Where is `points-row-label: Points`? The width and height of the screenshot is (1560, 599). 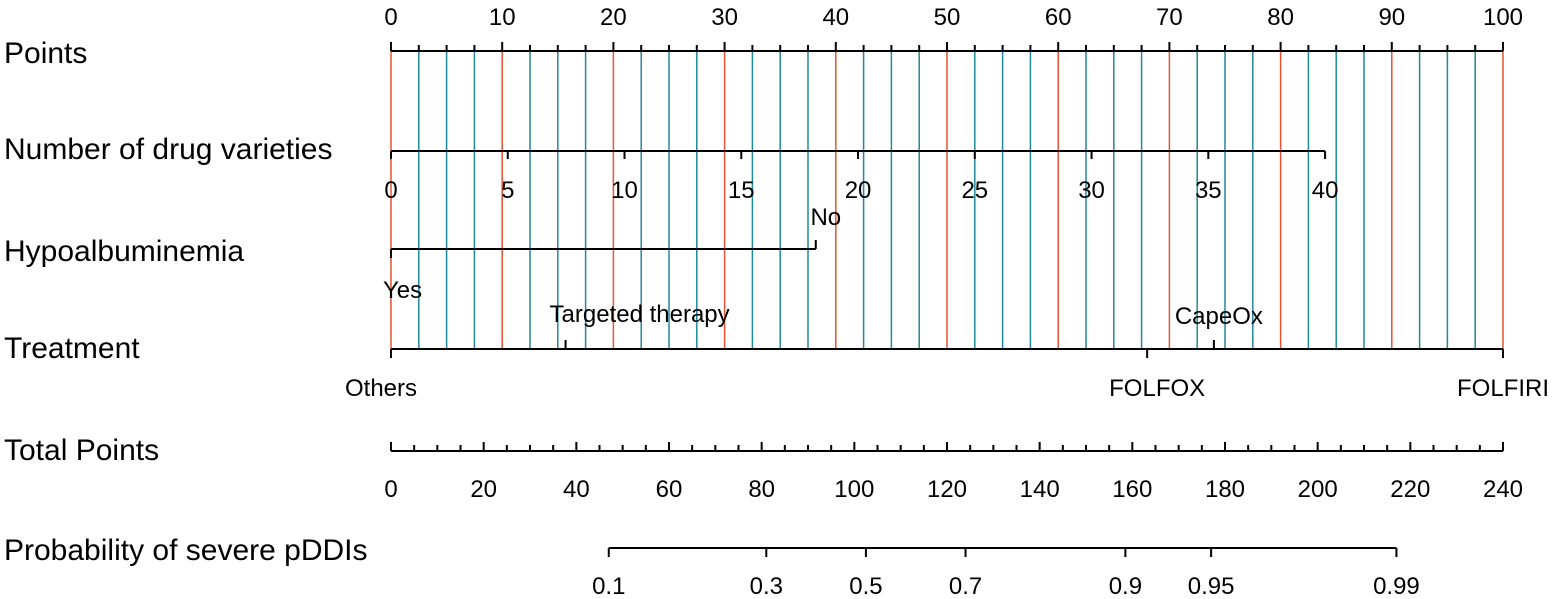 points-row-label: Points is located at coordinates (45, 53).